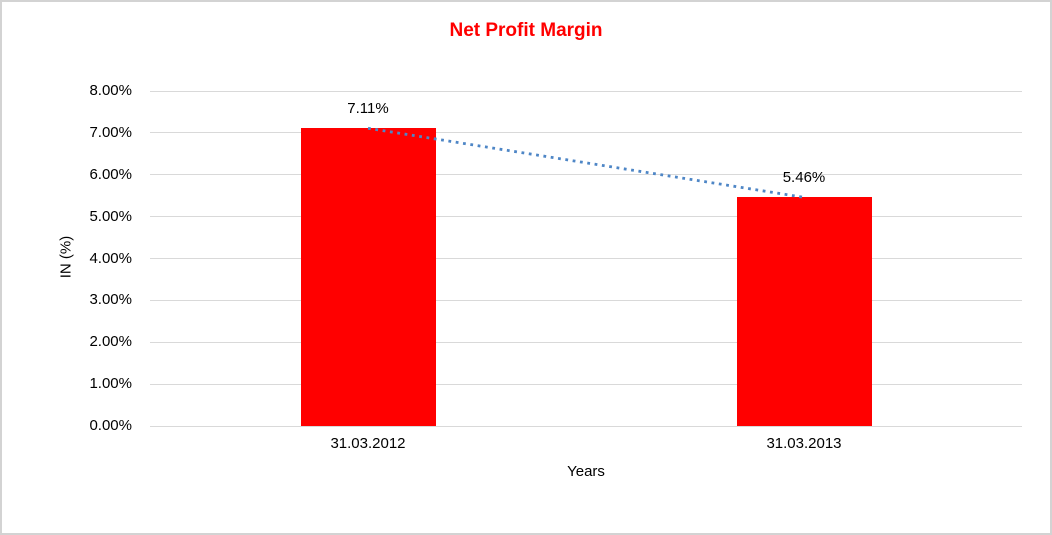 The width and height of the screenshot is (1052, 535). I want to click on y-tick-label: 5.00%, so click(110, 216).